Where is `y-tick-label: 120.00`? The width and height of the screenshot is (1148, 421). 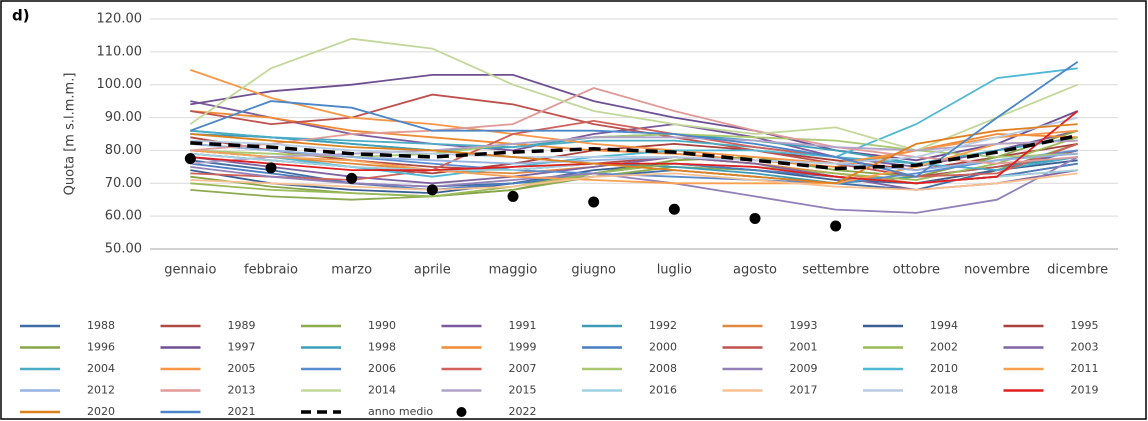
y-tick-label: 120.00 is located at coordinates (120, 19).